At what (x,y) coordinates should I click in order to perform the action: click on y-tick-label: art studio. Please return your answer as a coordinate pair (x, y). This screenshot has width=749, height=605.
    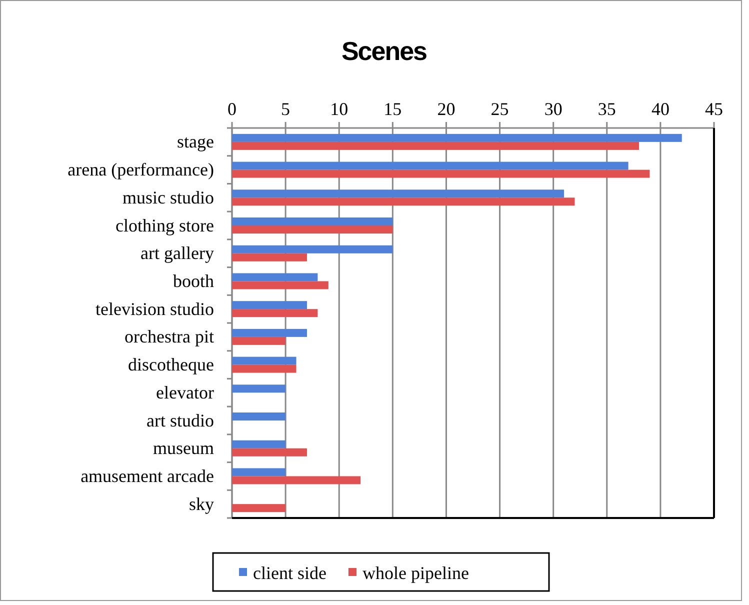
    Looking at the image, I should click on (180, 420).